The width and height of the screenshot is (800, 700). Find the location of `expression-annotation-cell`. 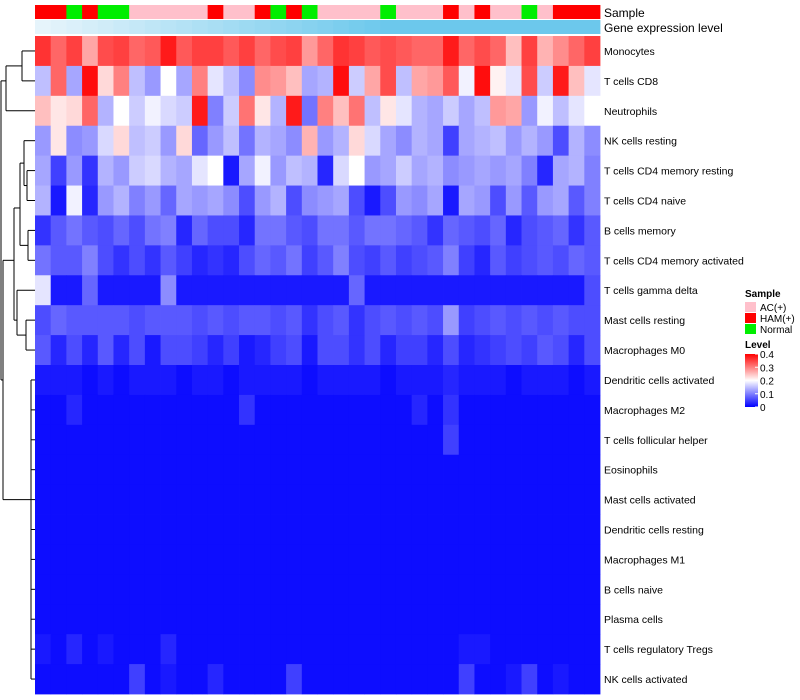

expression-annotation-cell is located at coordinates (372, 27).